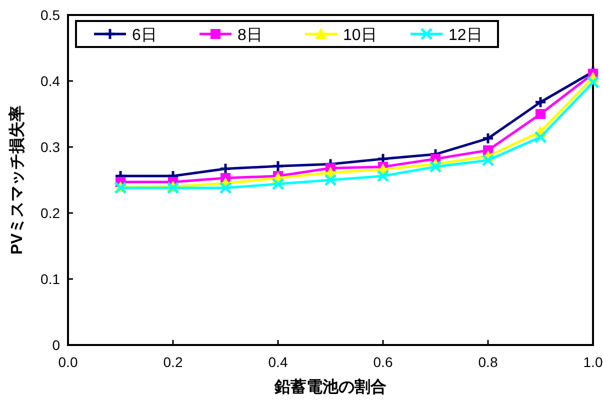 This screenshot has height=403, width=603. Describe the element at coordinates (144, 35) in the screenshot. I see `legend-label: 6日` at that location.